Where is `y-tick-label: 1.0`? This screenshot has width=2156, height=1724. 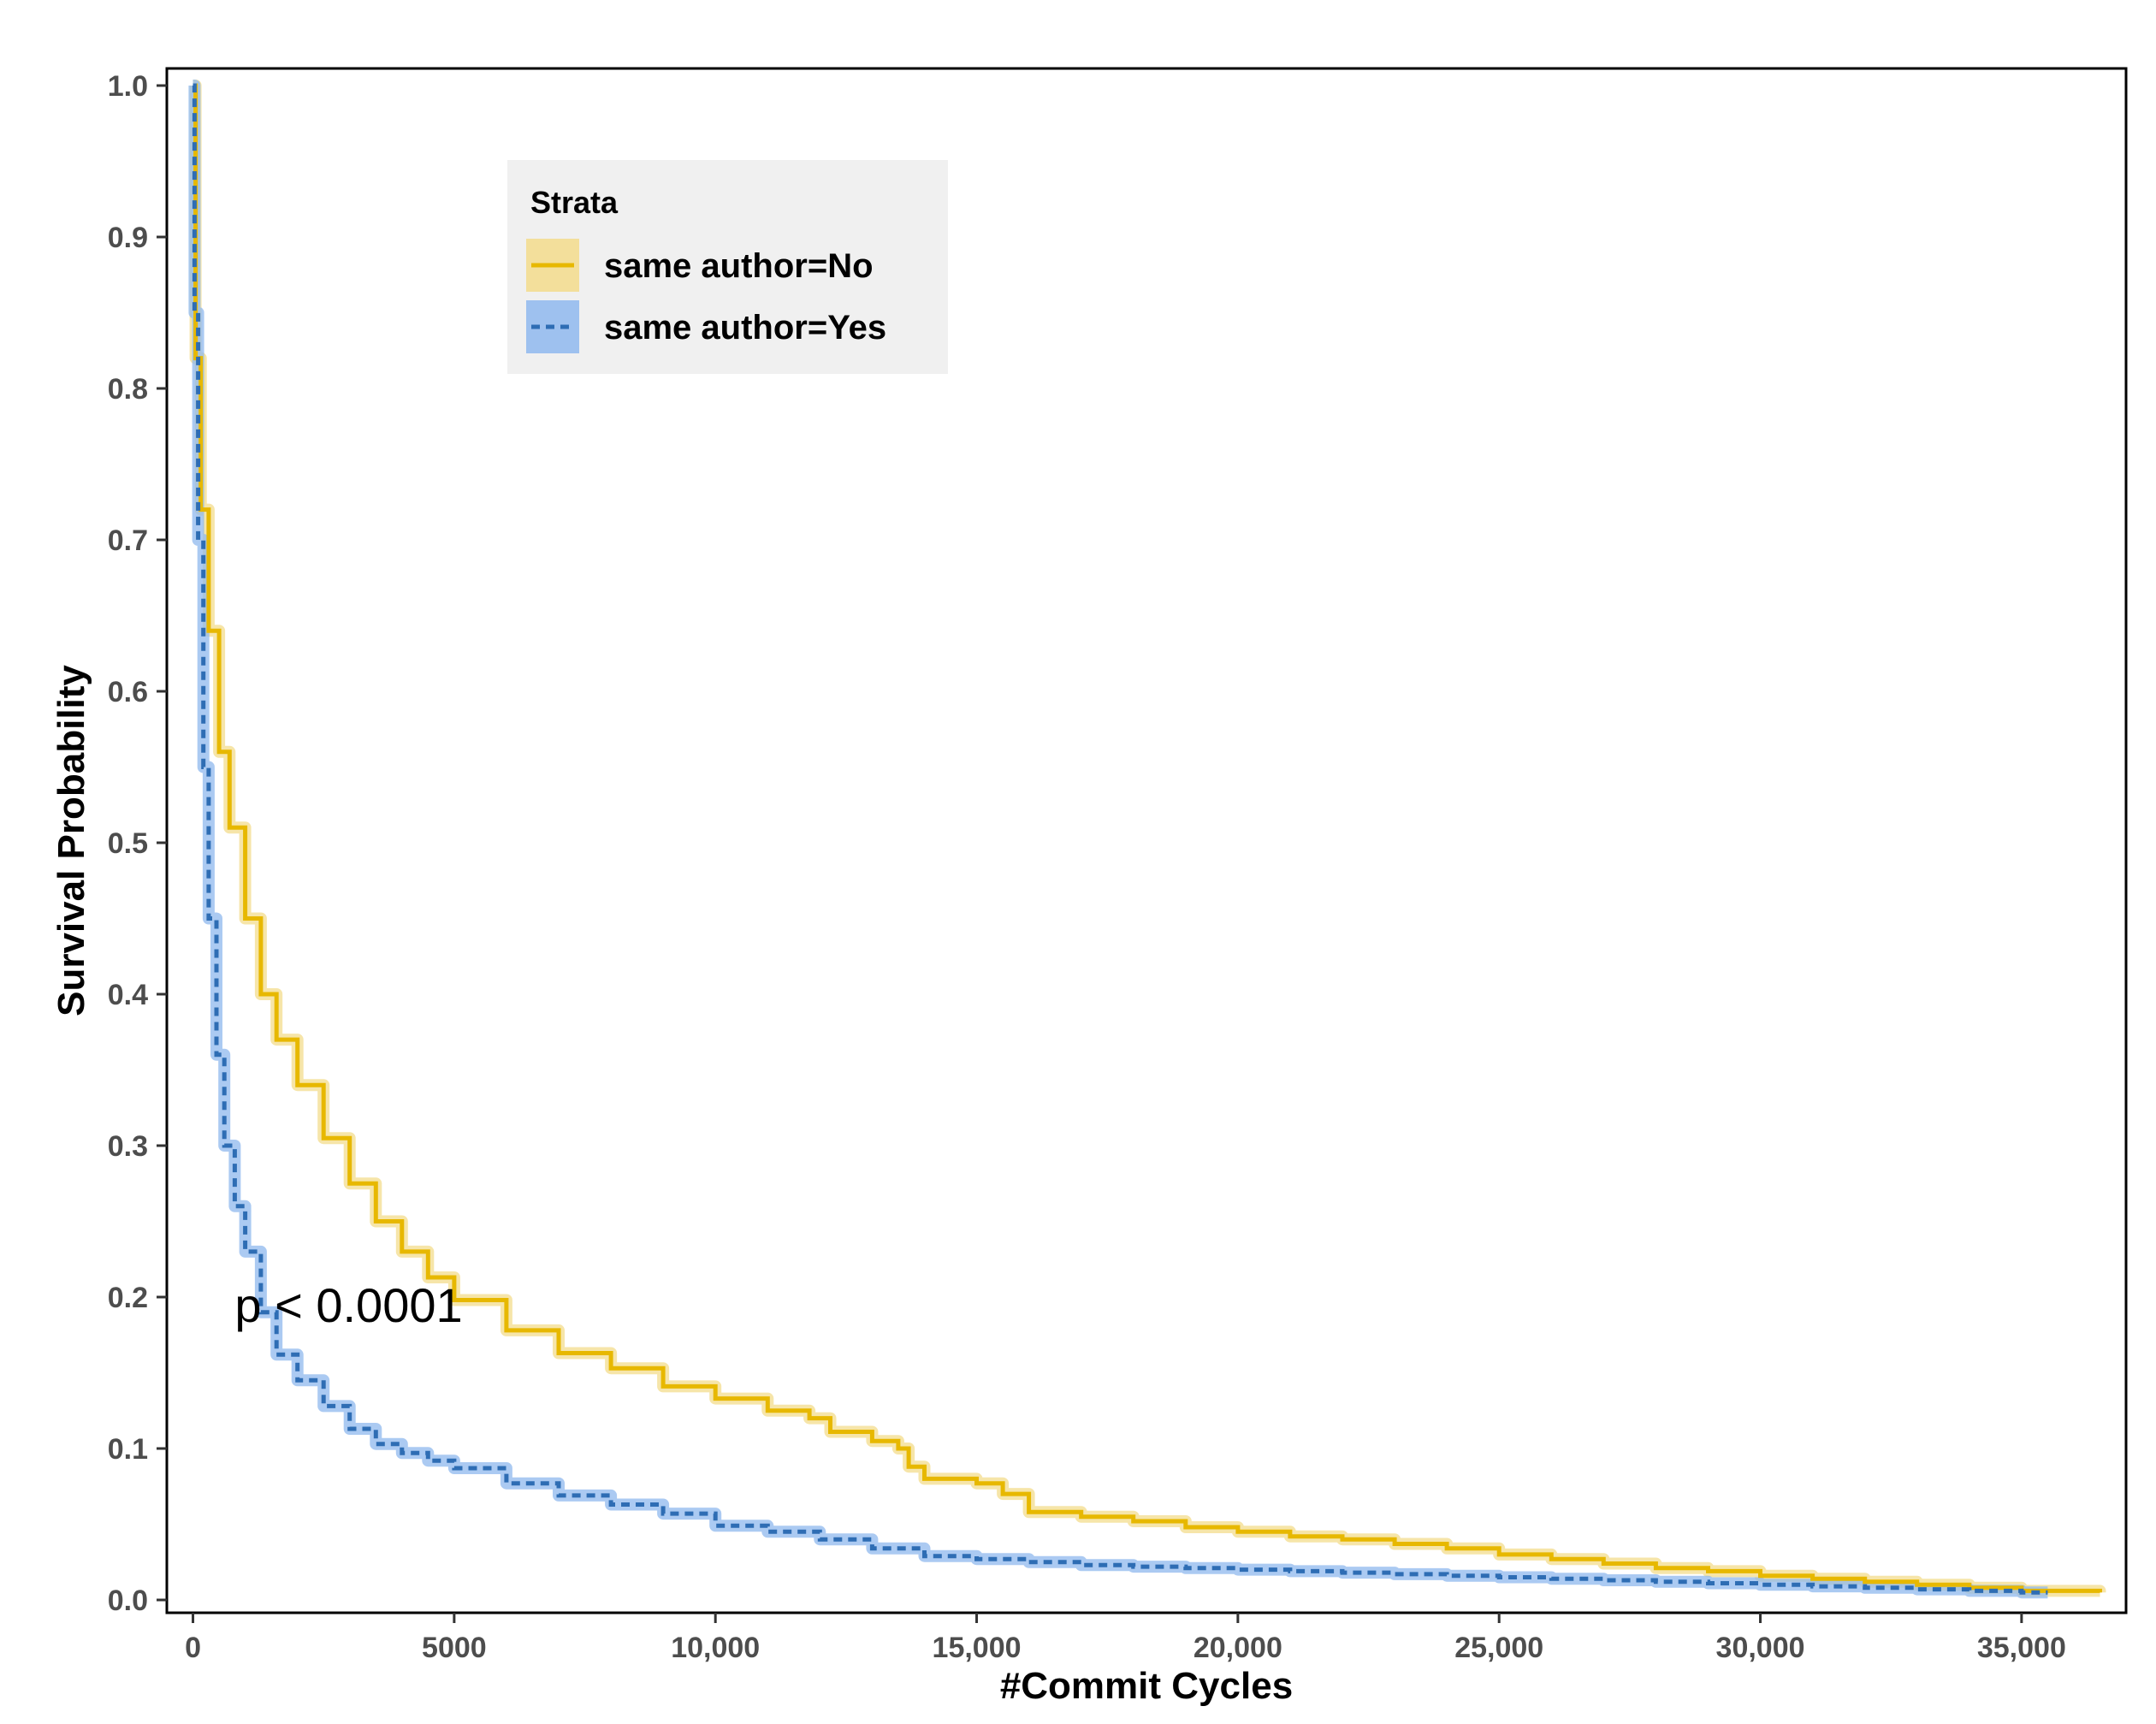 y-tick-label: 1.0 is located at coordinates (128, 86).